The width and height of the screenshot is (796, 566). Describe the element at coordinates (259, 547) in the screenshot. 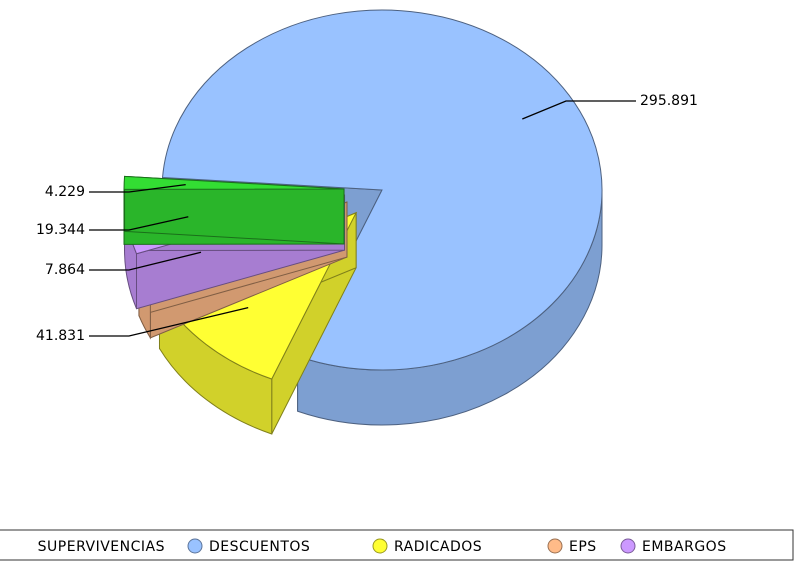

I see `legend-label: DESCUENTOS` at that location.